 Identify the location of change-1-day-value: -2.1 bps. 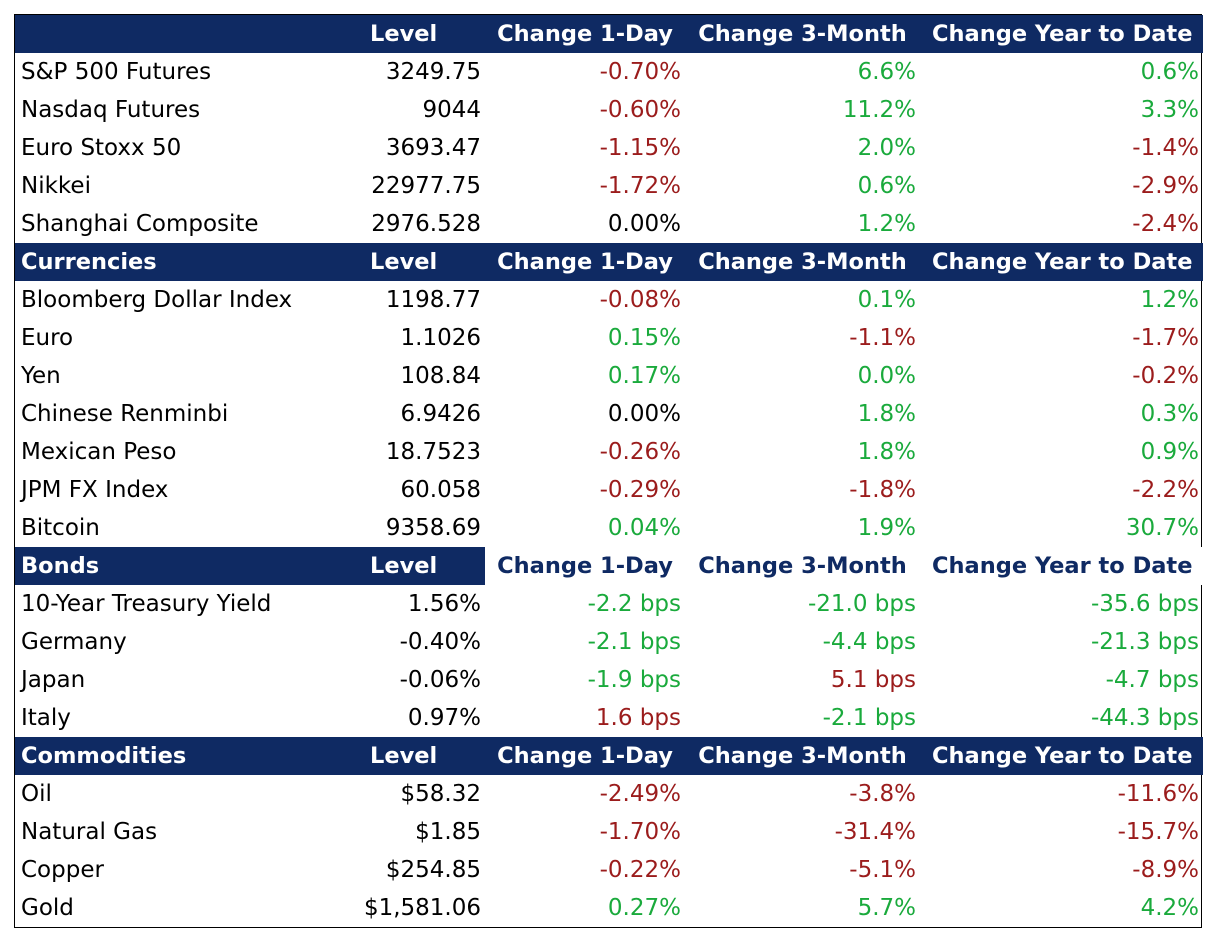
(634, 642).